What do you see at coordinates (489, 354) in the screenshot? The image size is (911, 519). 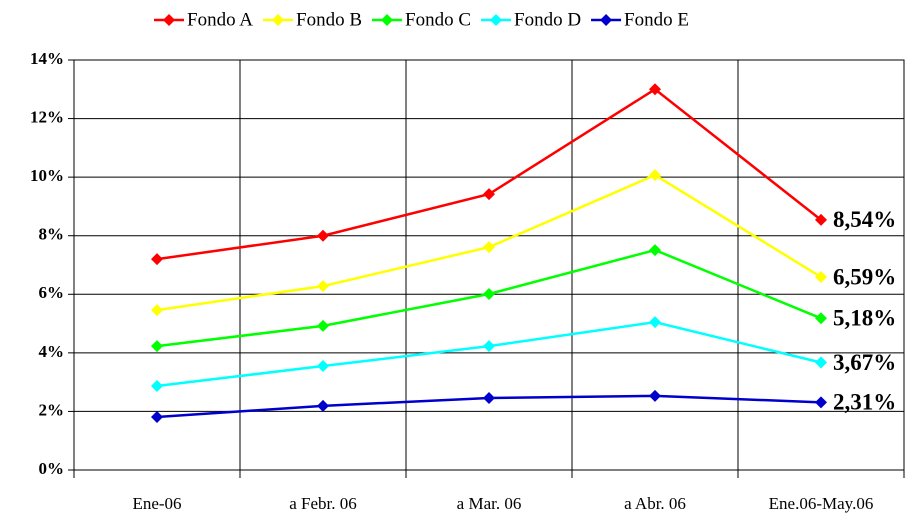 I see `series-line` at bounding box center [489, 354].